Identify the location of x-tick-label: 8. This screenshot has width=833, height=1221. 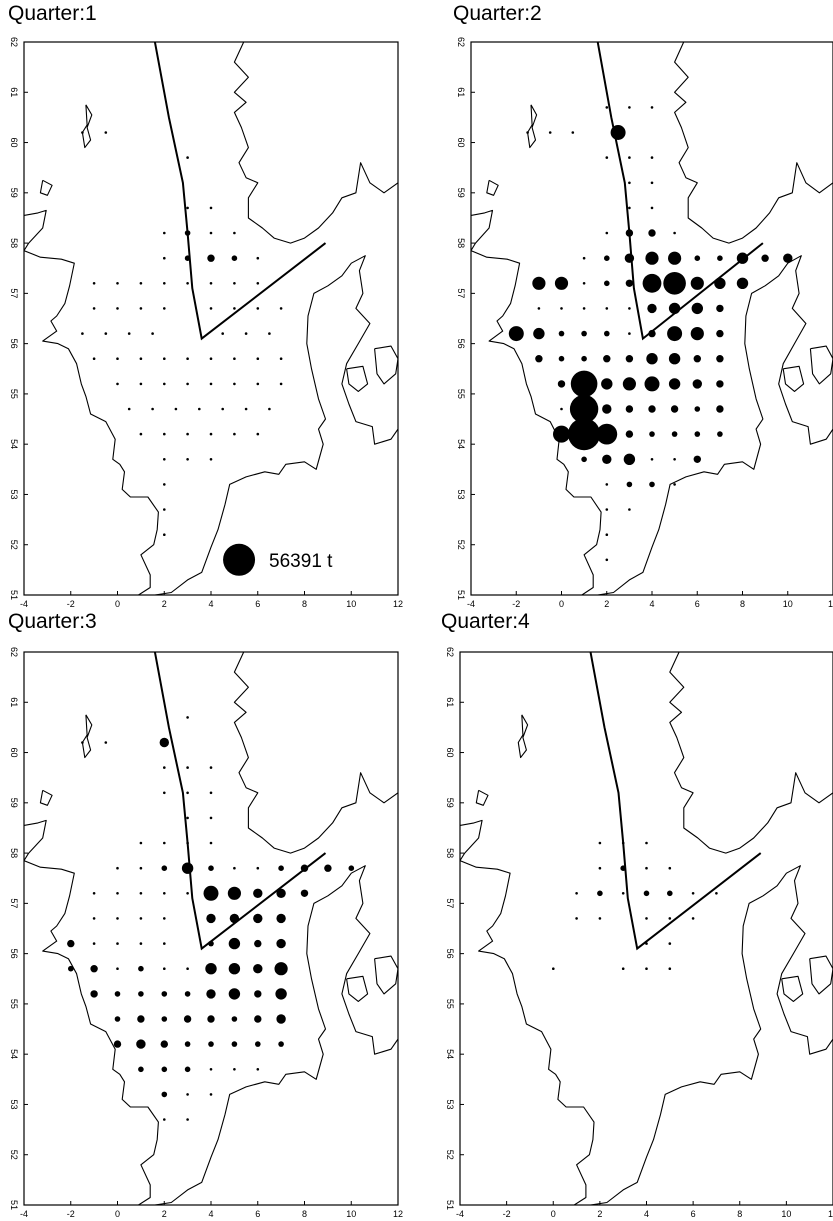
(742, 604).